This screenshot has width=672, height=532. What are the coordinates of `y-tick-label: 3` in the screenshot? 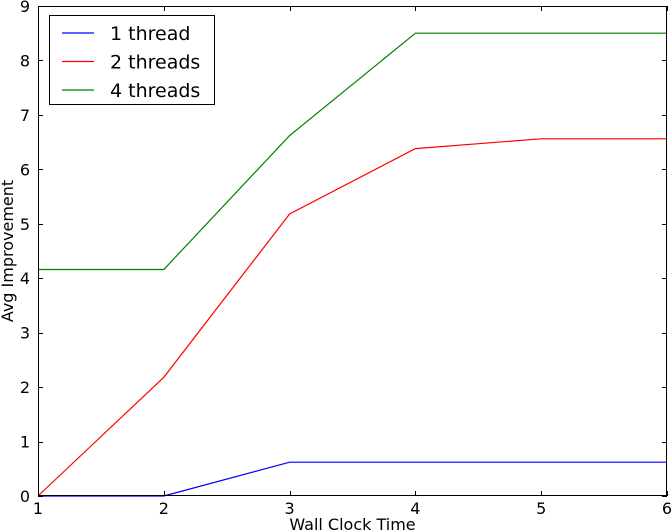 It's located at (25, 333).